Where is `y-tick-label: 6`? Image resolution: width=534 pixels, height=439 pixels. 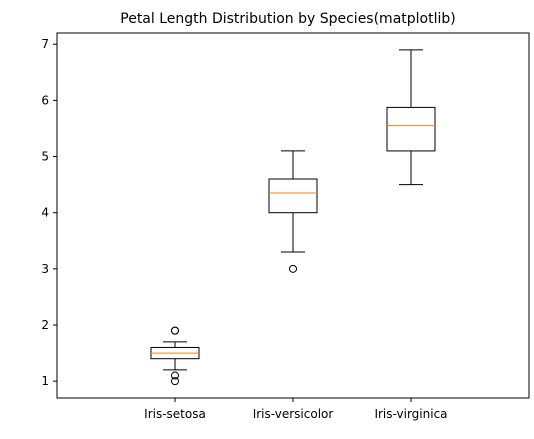 y-tick-label: 6 is located at coordinates (45, 100).